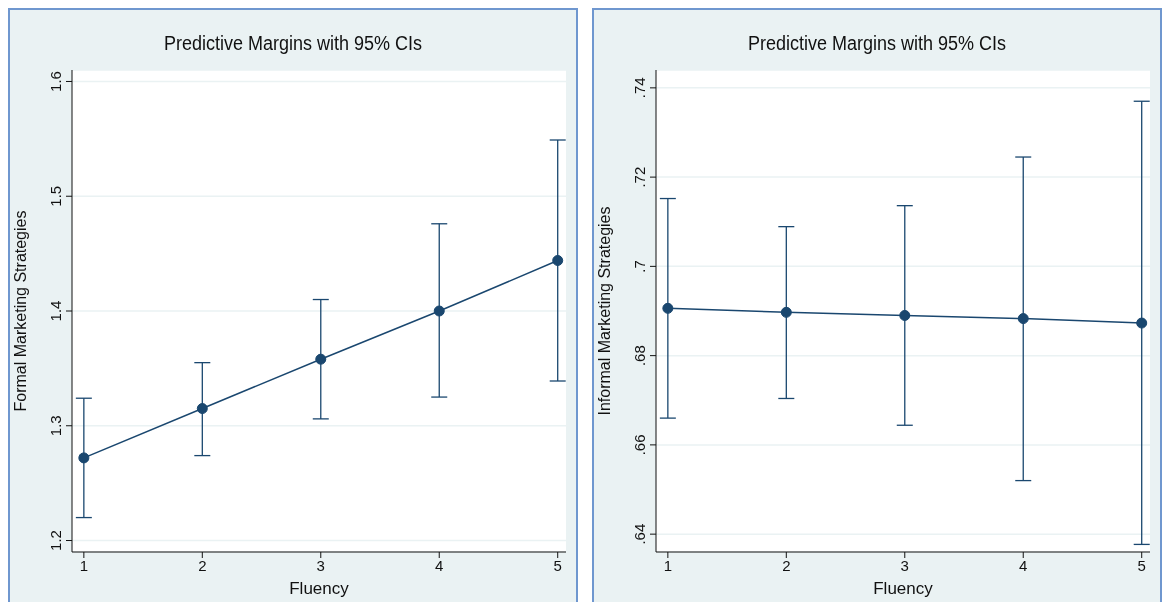  What do you see at coordinates (604, 311) in the screenshot?
I see `y-axis-title: Informal Marketing Strategies` at bounding box center [604, 311].